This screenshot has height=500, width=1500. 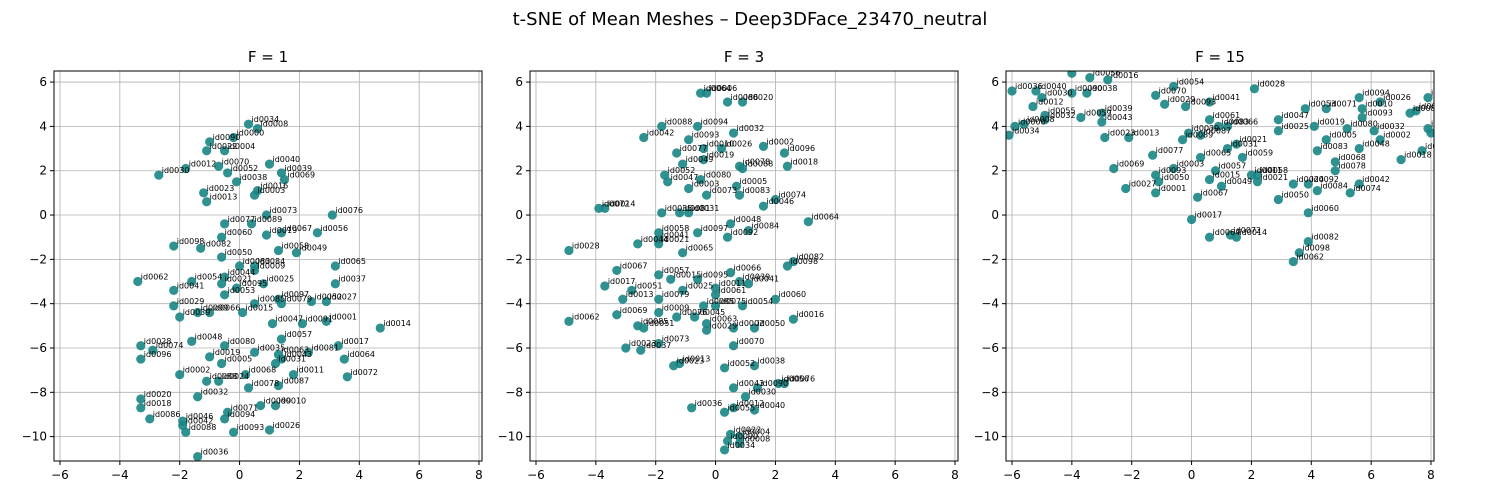 I want to click on point-label: id0081, so click(x=325, y=347).